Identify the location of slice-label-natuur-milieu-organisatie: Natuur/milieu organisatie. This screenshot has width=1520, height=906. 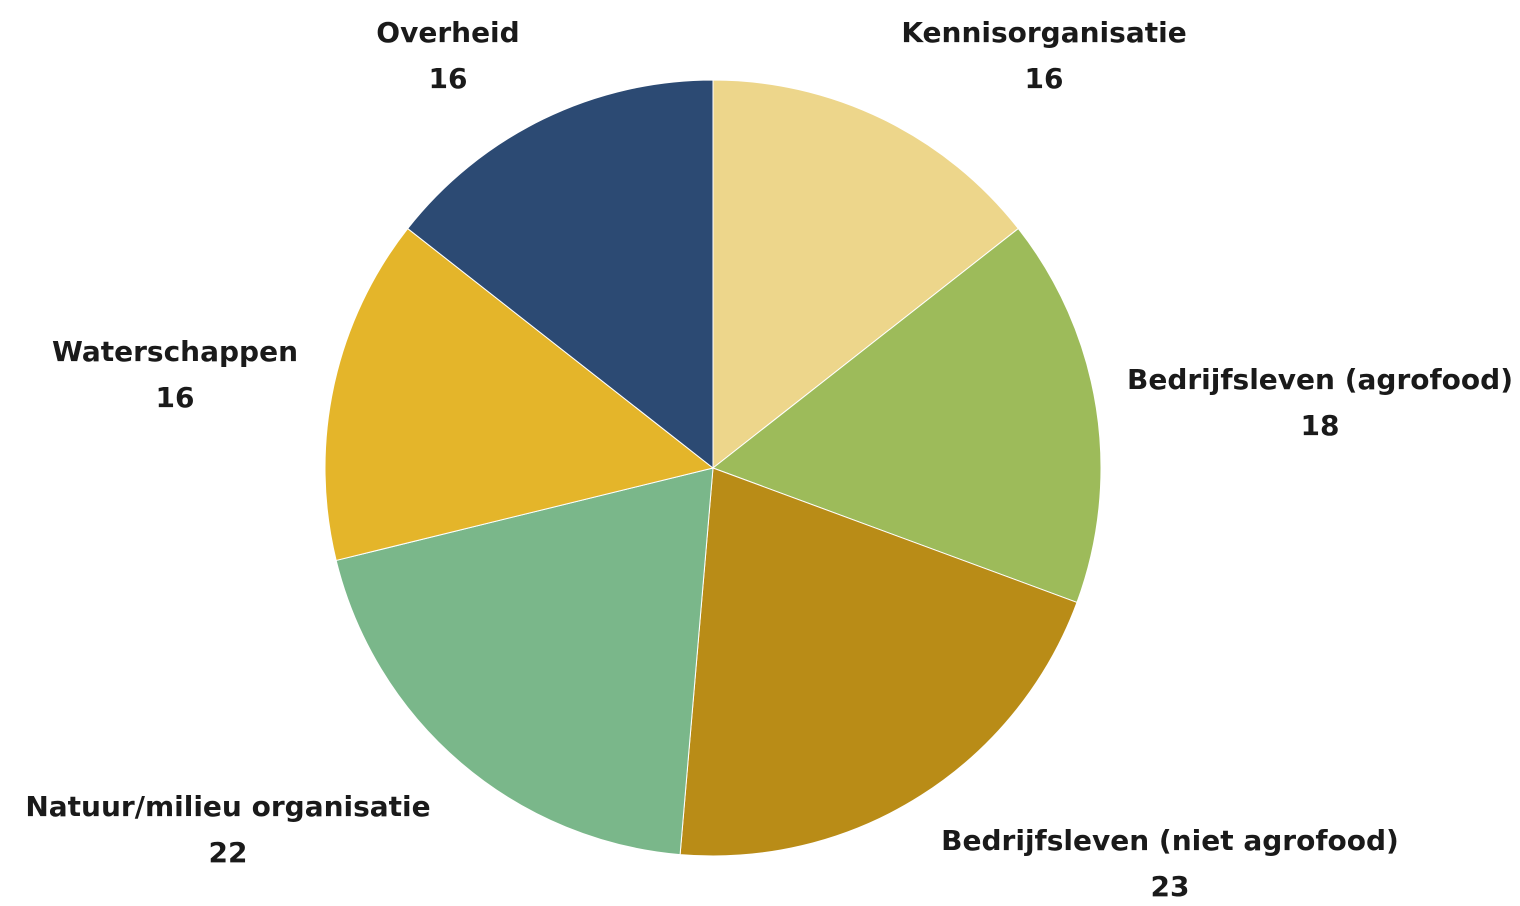
(227, 806).